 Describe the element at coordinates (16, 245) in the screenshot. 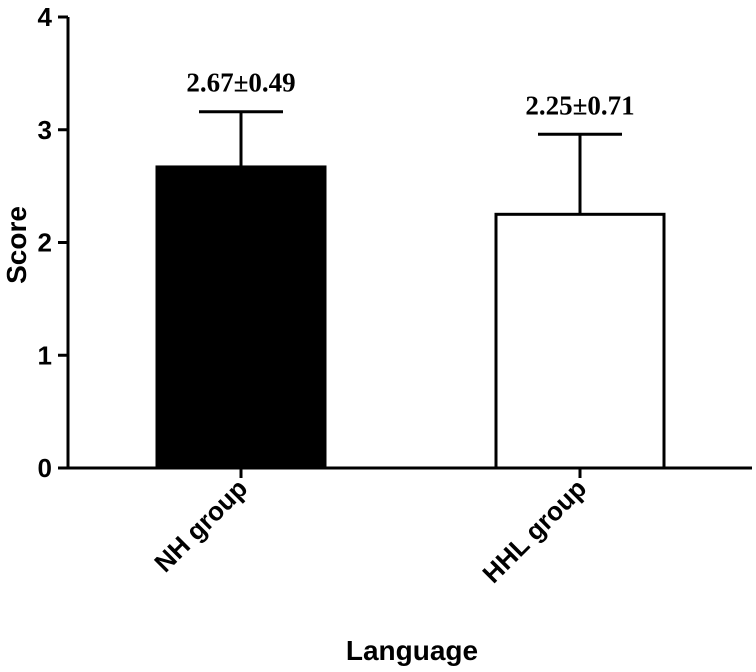

I see `y-axis-title: Score` at that location.